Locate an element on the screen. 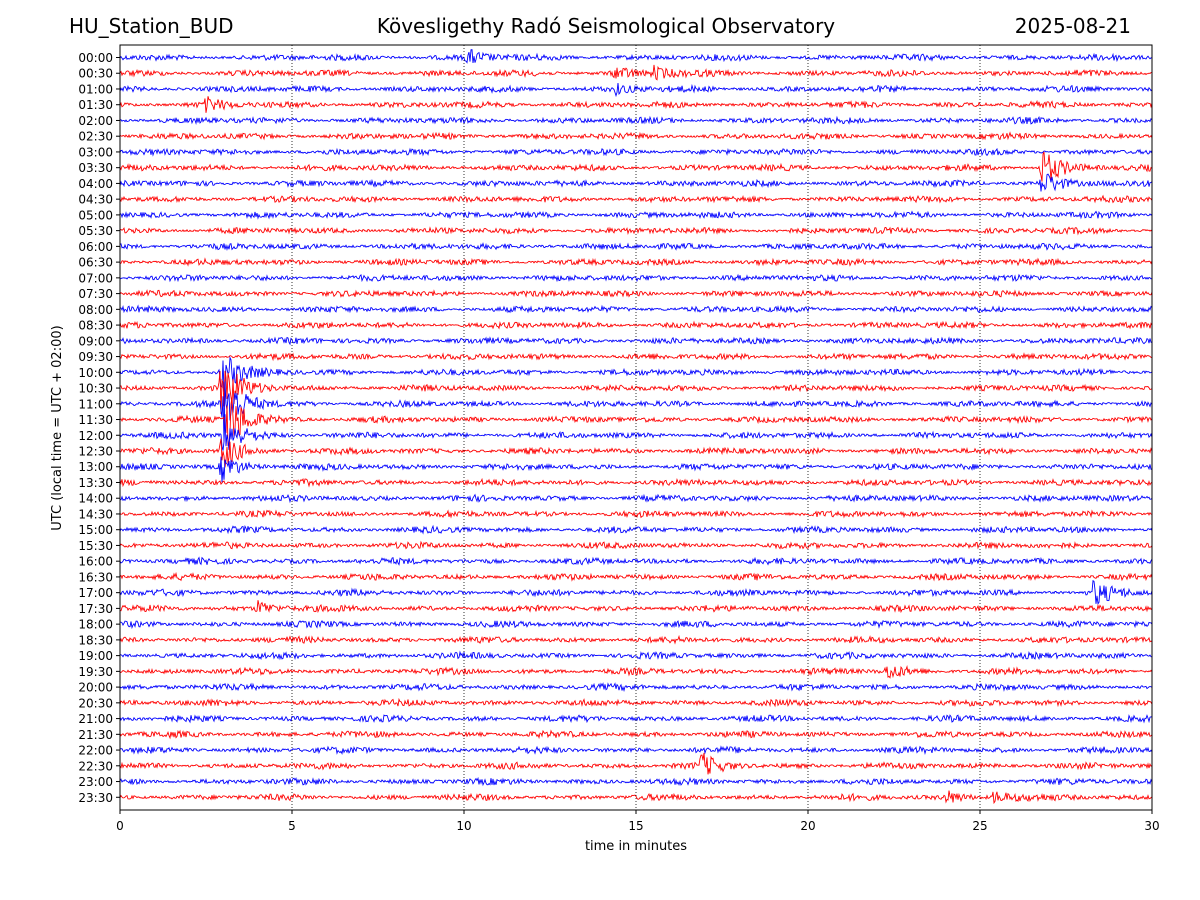  x-axis-label: time in minutes is located at coordinates (636, 846).